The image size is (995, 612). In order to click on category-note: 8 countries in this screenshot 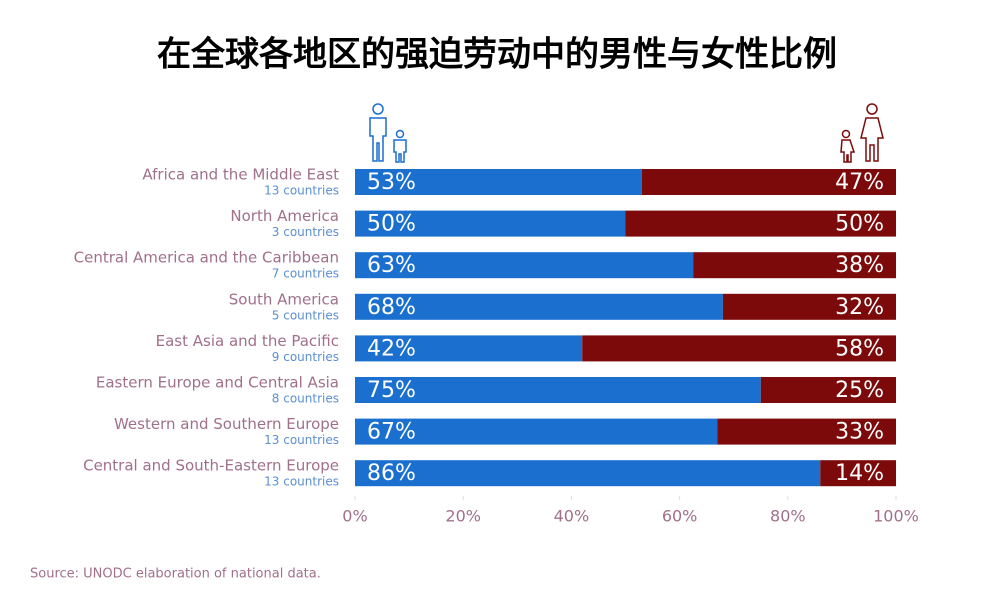, I will do `click(305, 399)`.